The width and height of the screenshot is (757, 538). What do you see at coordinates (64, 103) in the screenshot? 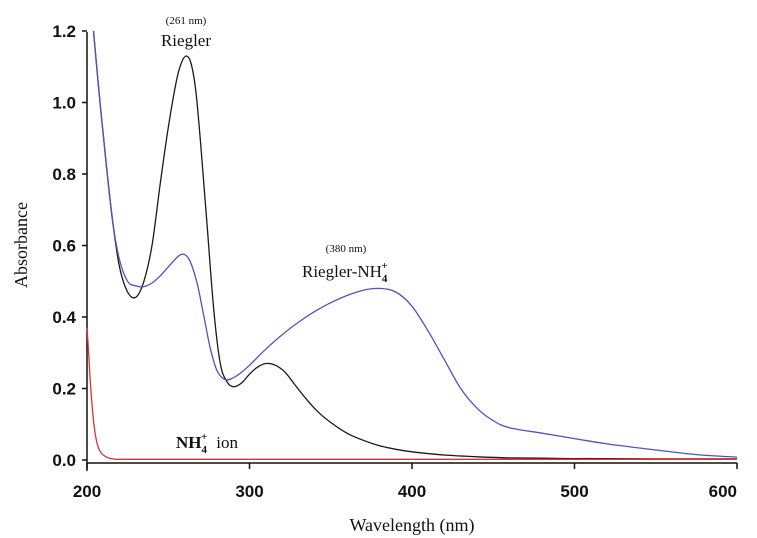
I see `y-tick-label: 1.0` at bounding box center [64, 103].